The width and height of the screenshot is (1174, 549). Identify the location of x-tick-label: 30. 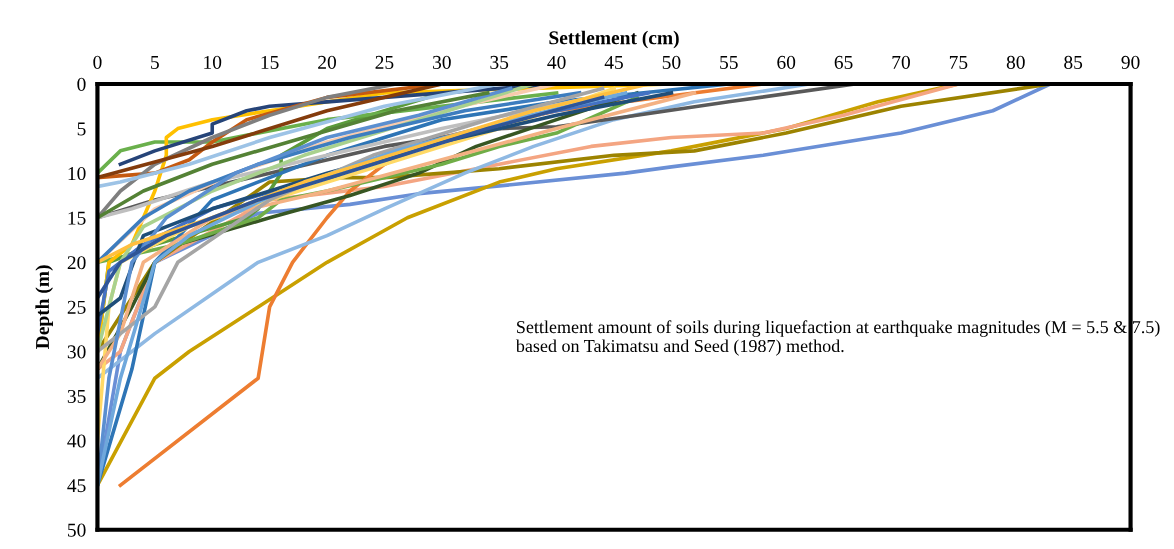
(442, 62).